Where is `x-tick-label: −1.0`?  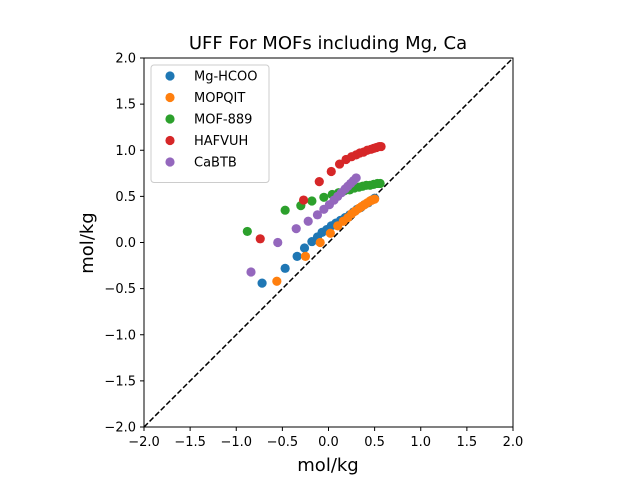
x-tick-label: −1.0 is located at coordinates (236, 442).